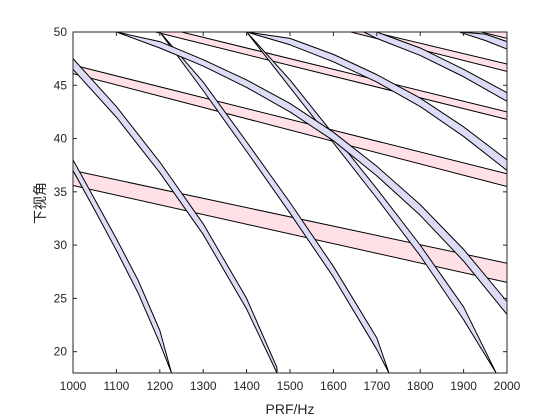 The width and height of the screenshot is (560, 420). Describe the element at coordinates (290, 409) in the screenshot. I see `x-axis-label: PRF/Hz` at that location.